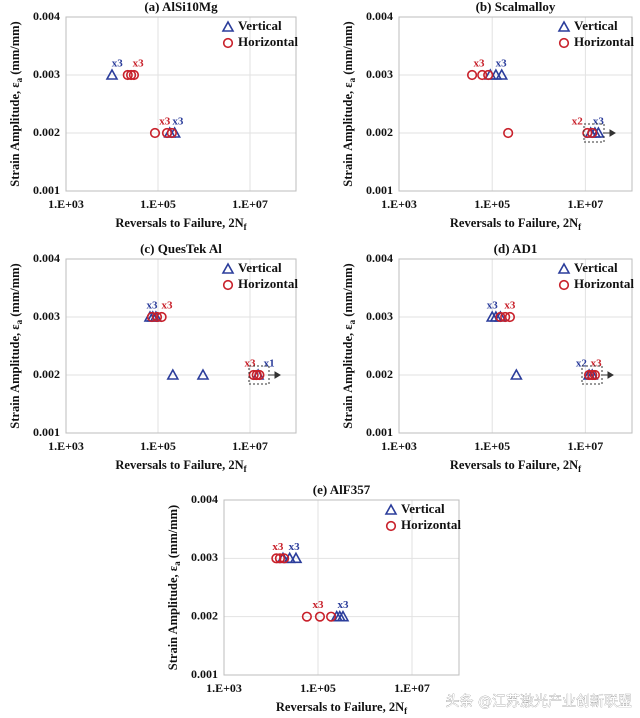 The image size is (640, 718). What do you see at coordinates (379, 16) in the screenshot?
I see `y-tick-label: 0.004` at bounding box center [379, 16].